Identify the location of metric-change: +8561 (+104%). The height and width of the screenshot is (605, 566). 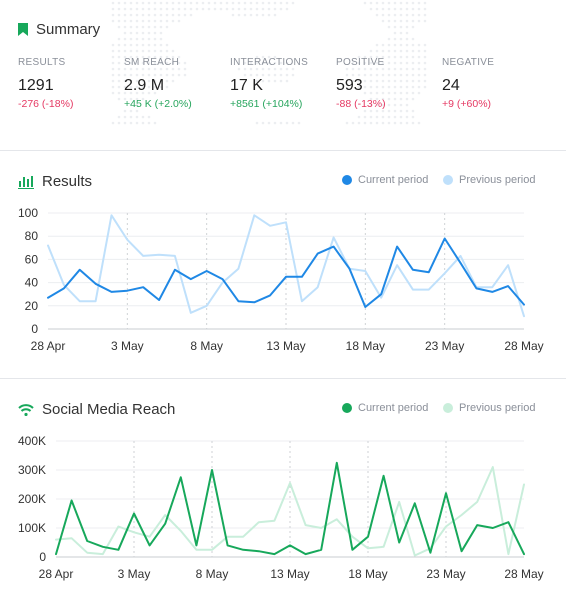
(266, 104).